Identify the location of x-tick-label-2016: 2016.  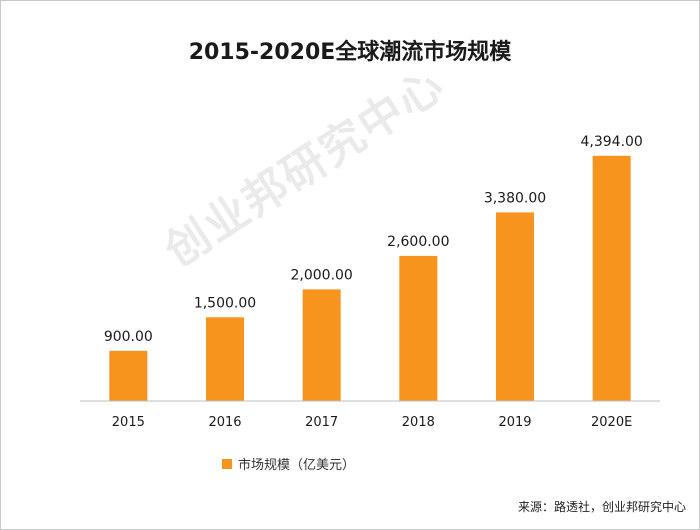
(224, 422).